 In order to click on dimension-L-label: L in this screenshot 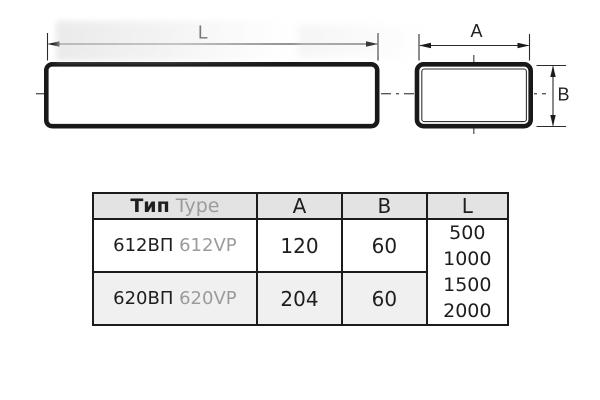, I will do `click(203, 33)`.